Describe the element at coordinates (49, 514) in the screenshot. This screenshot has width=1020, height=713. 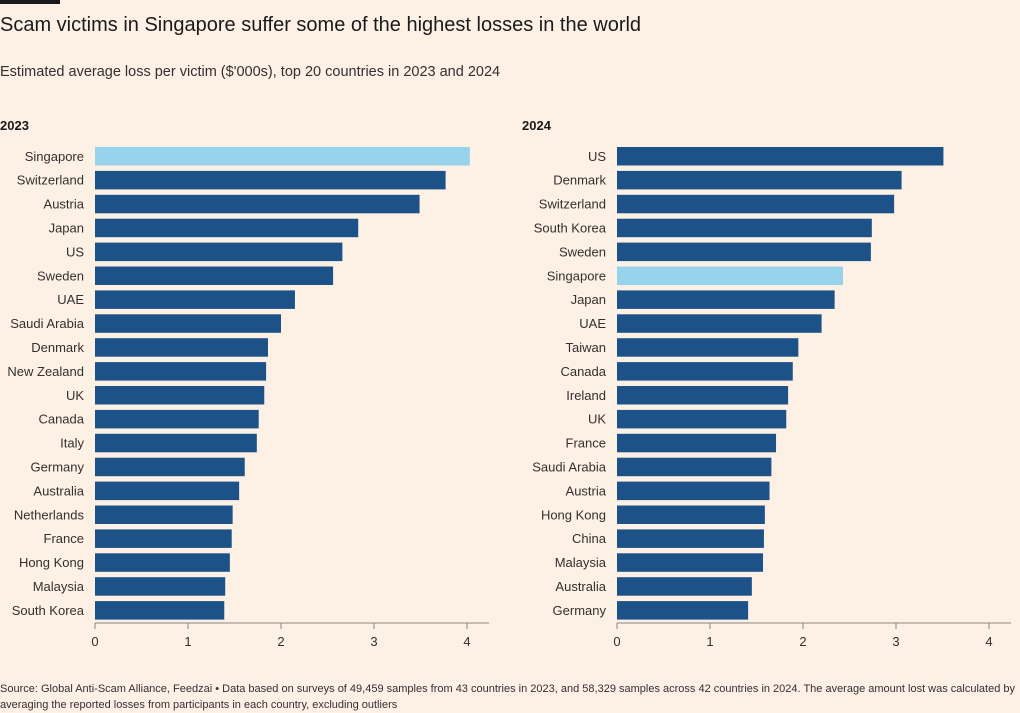
I see `category-label-2023-netherlands: Netherlands` at that location.